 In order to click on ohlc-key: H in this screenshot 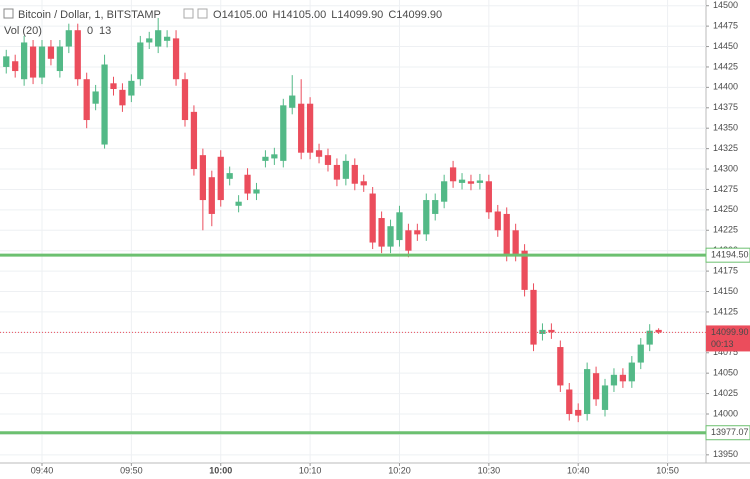, I will do `click(276, 15)`.